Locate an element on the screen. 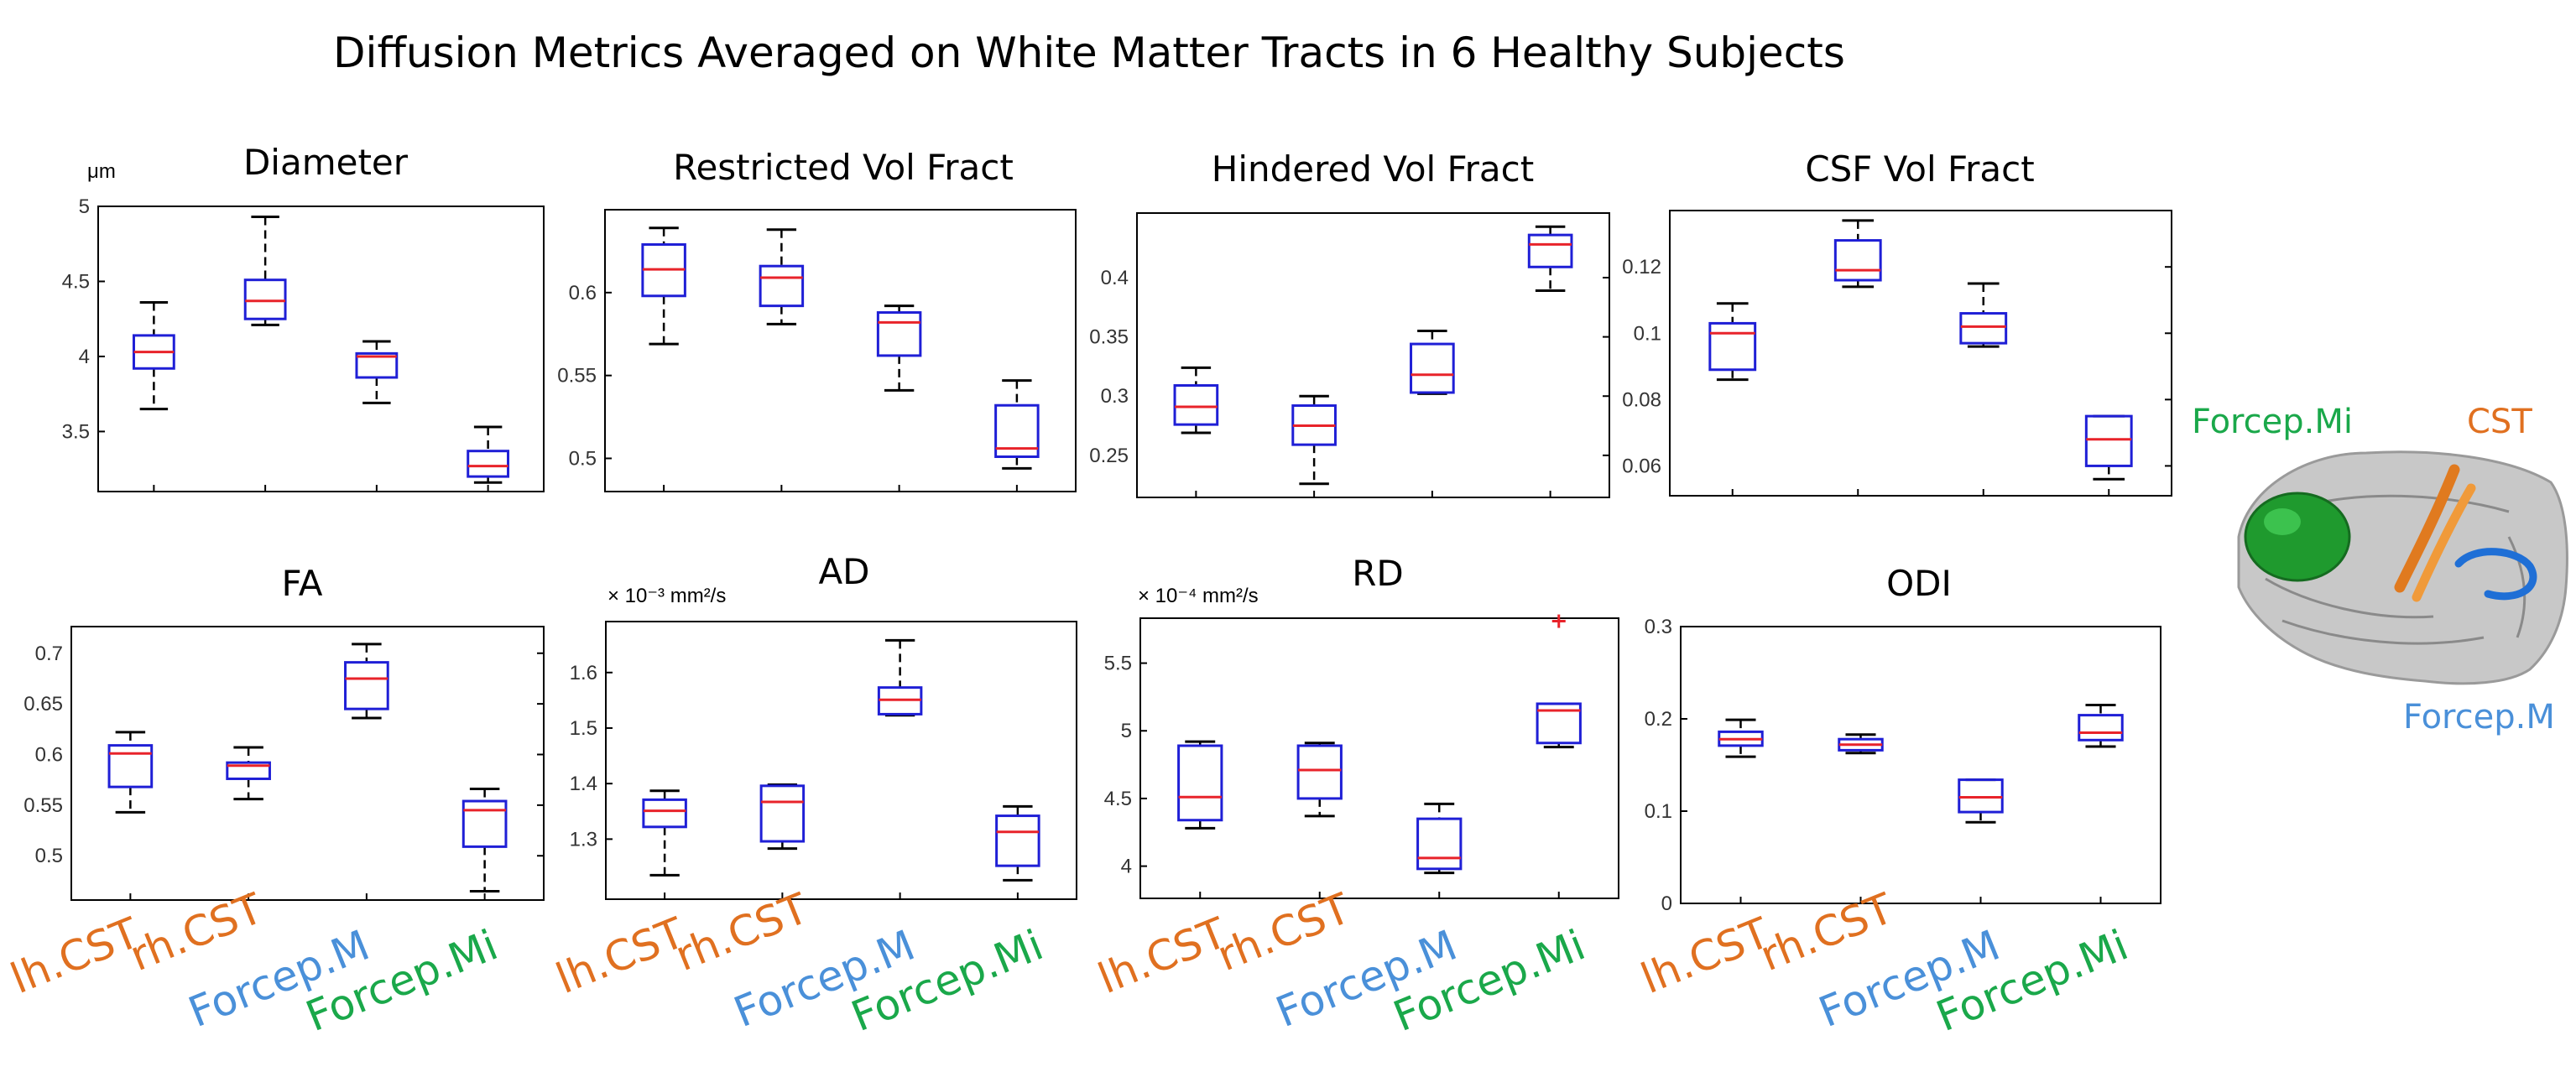  y-tick-label: 0.65 is located at coordinates (43, 705).